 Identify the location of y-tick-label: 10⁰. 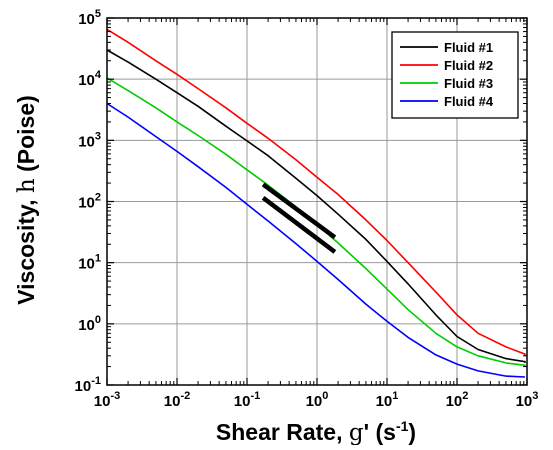
(89, 324).